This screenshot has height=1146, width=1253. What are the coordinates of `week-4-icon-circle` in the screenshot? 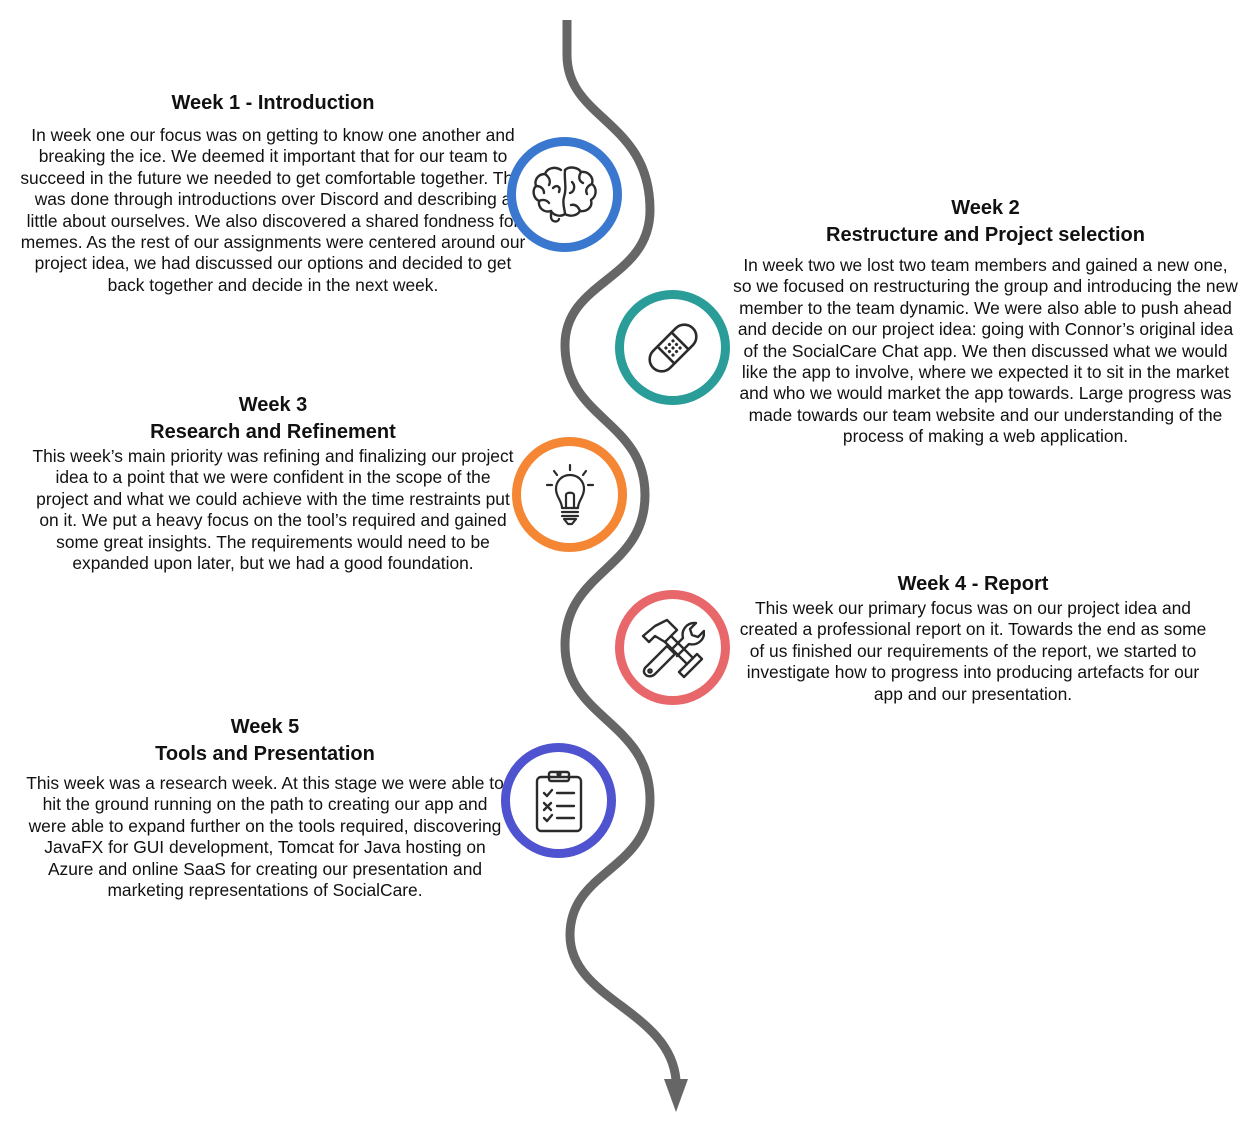 It's located at (672, 647).